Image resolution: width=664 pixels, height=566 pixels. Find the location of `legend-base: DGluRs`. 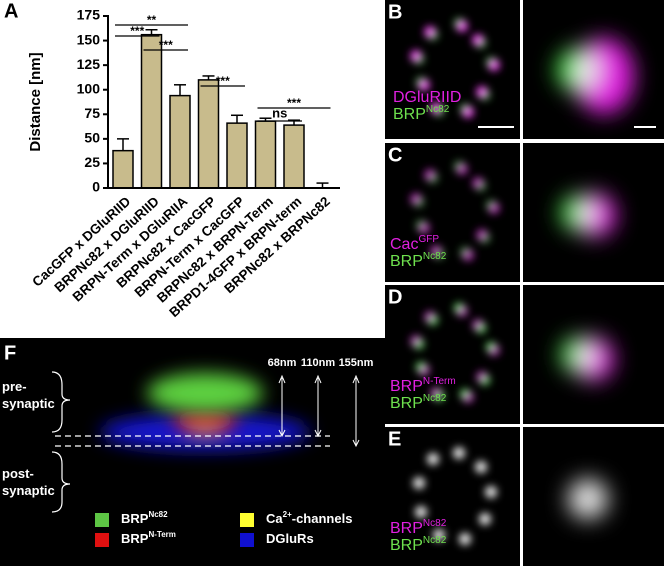

legend-base: DGluRs is located at coordinates (290, 538).